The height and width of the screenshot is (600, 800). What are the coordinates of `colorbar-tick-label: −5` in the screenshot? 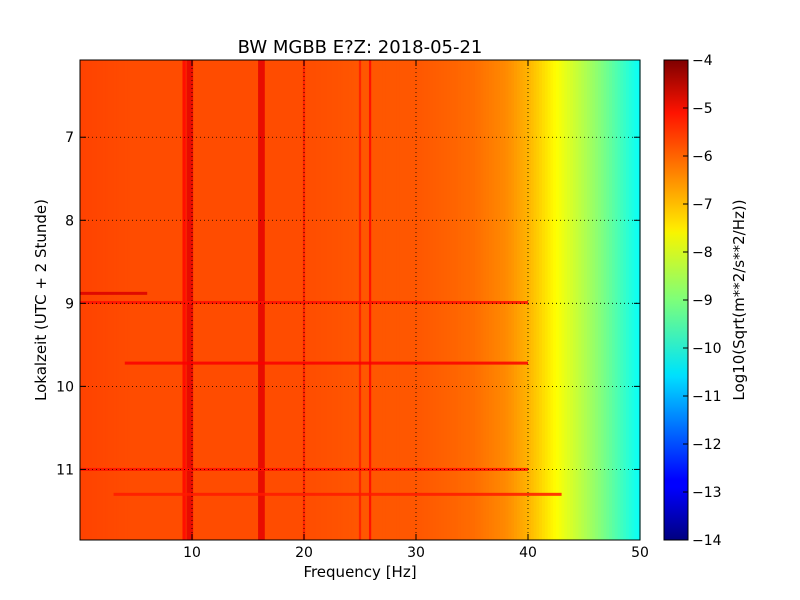 It's located at (702, 109).